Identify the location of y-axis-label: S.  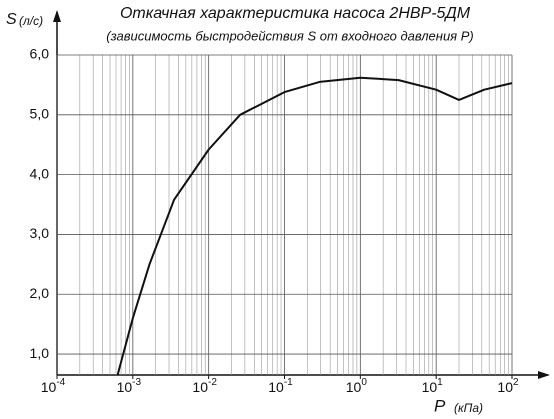
(11, 19).